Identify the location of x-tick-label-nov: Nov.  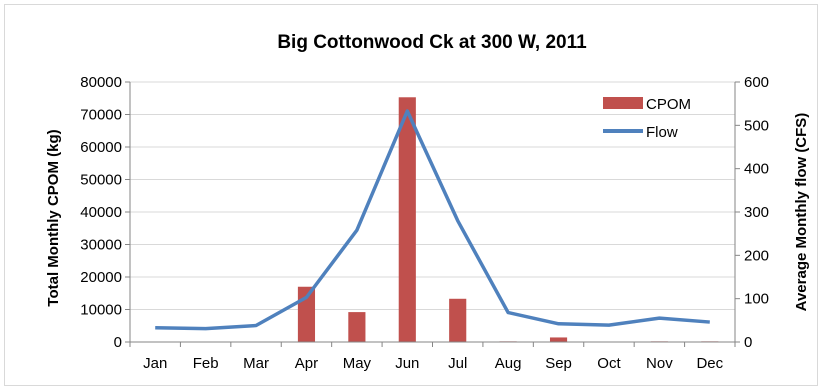
(659, 363).